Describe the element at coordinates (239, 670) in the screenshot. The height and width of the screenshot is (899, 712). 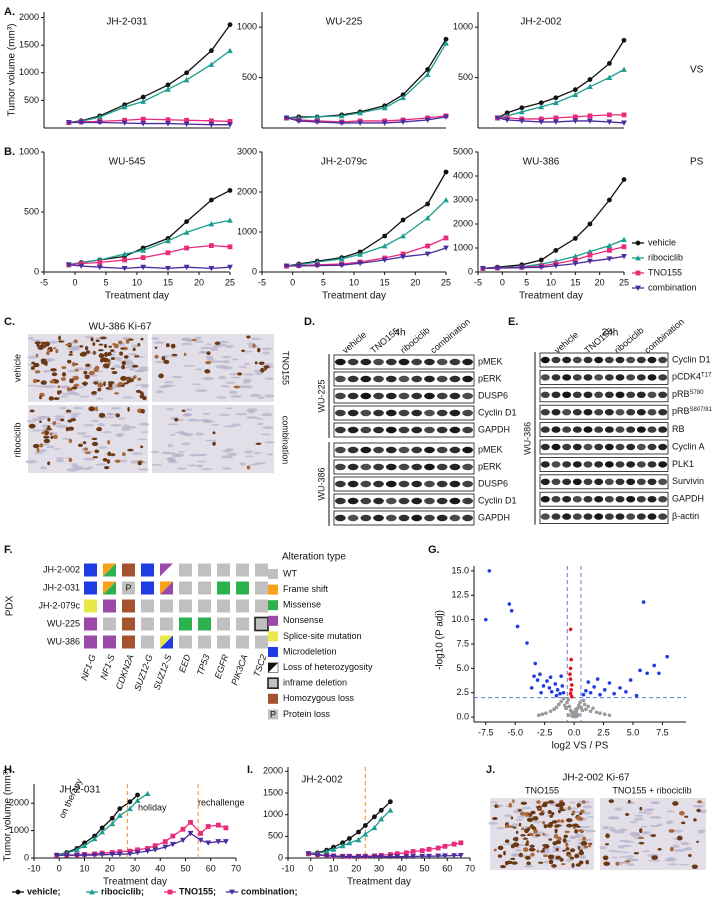
I see `column-label: PIK3CA` at that location.